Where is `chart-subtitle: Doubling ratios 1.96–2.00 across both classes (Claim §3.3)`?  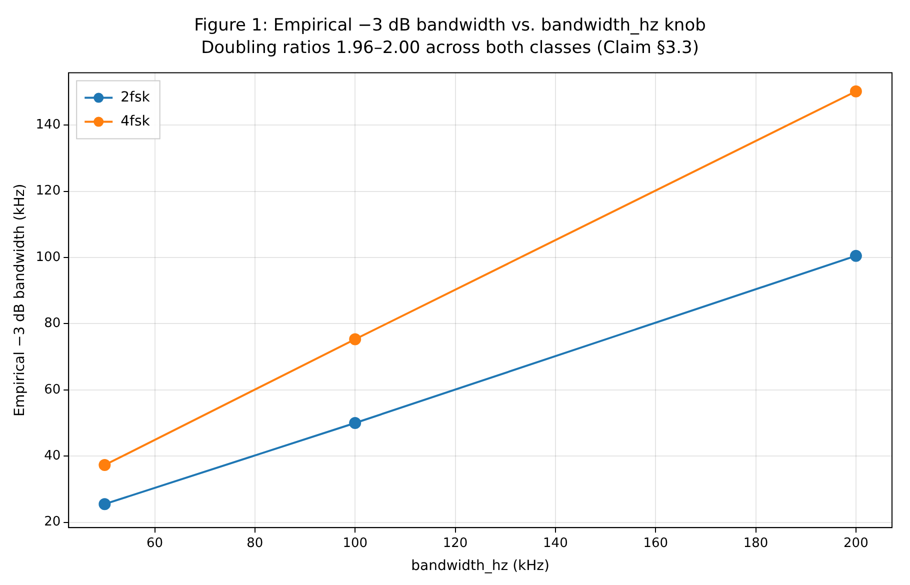
chart-subtitle: Doubling ratios 1.96–2.00 across both classes (Claim §3.3) is located at coordinates (450, 48).